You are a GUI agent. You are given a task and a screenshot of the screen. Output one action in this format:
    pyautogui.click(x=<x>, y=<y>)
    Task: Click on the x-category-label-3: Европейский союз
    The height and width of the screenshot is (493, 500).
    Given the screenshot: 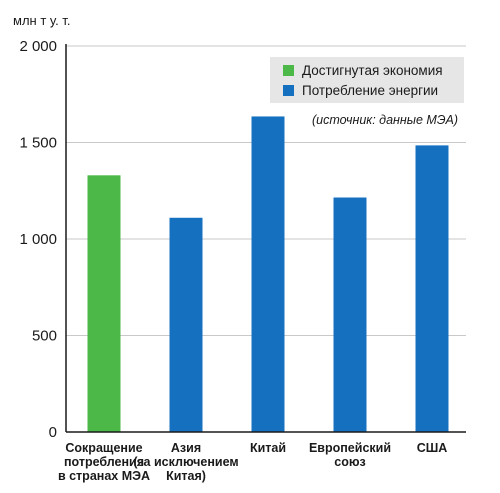 What is the action you would take?
    pyautogui.click(x=350, y=455)
    